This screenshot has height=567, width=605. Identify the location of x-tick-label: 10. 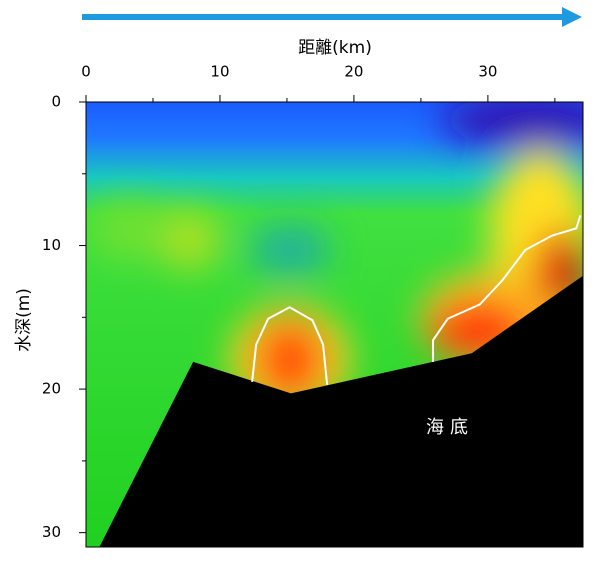
(219, 72).